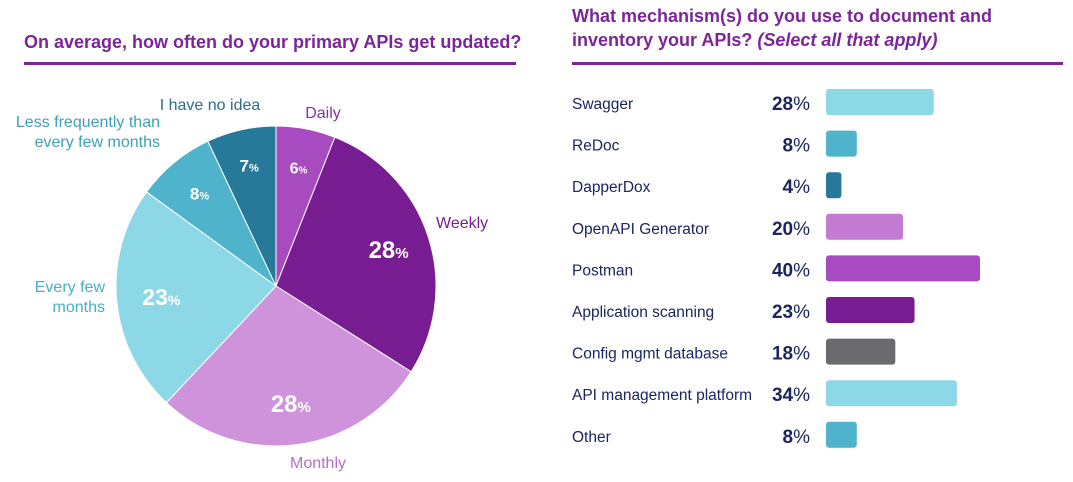 The width and height of the screenshot is (1073, 482). Describe the element at coordinates (602, 270) in the screenshot. I see `bar-category-label: Postman` at that location.